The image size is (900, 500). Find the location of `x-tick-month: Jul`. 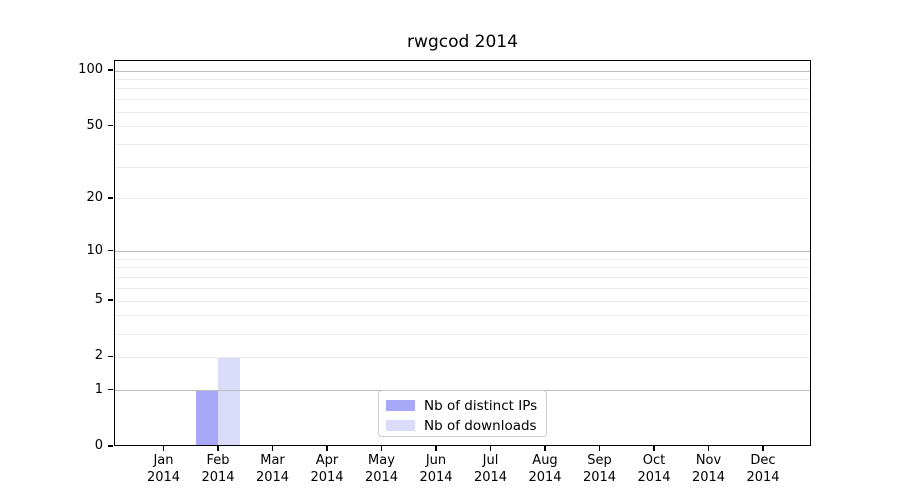

x-tick-month: Jul is located at coordinates (490, 460).